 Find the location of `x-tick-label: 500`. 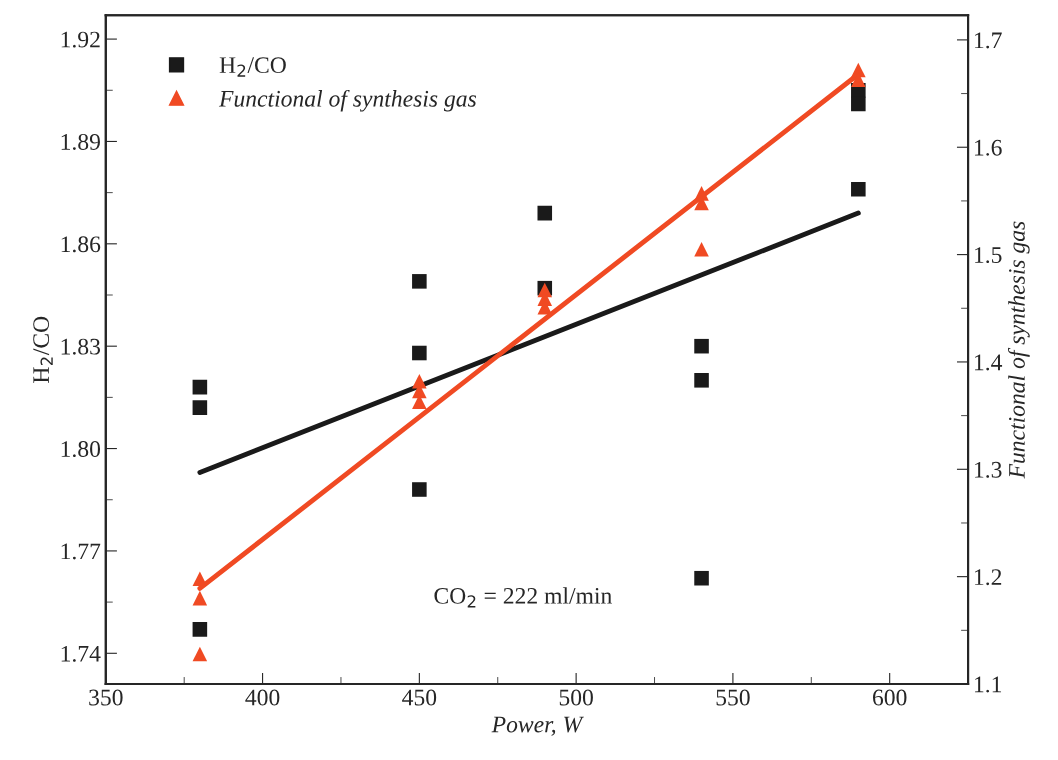

x-tick-label: 500 is located at coordinates (576, 697).